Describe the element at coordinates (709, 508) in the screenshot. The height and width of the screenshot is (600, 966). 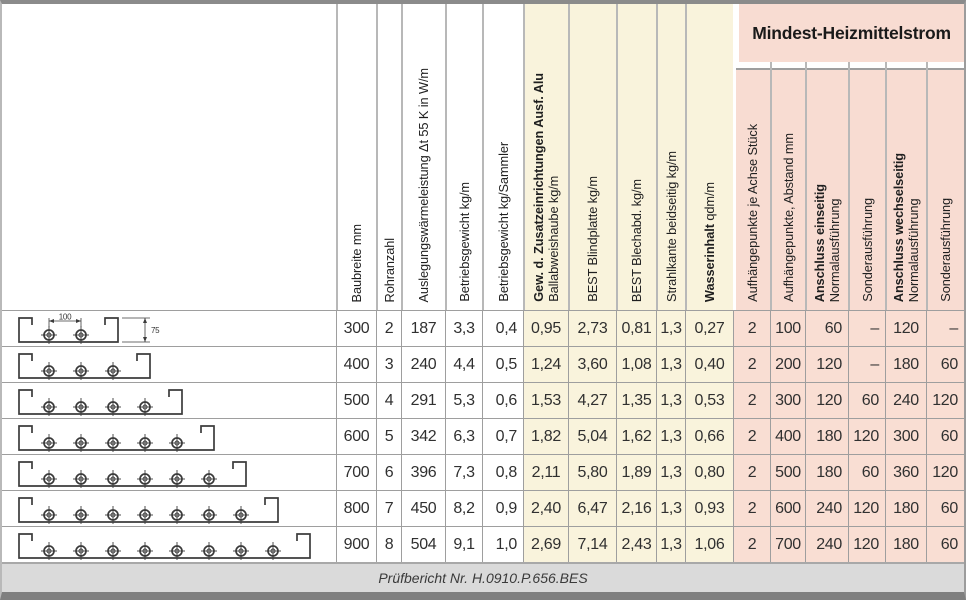
I see `cell-wasserinhalt: 0,93` at that location.